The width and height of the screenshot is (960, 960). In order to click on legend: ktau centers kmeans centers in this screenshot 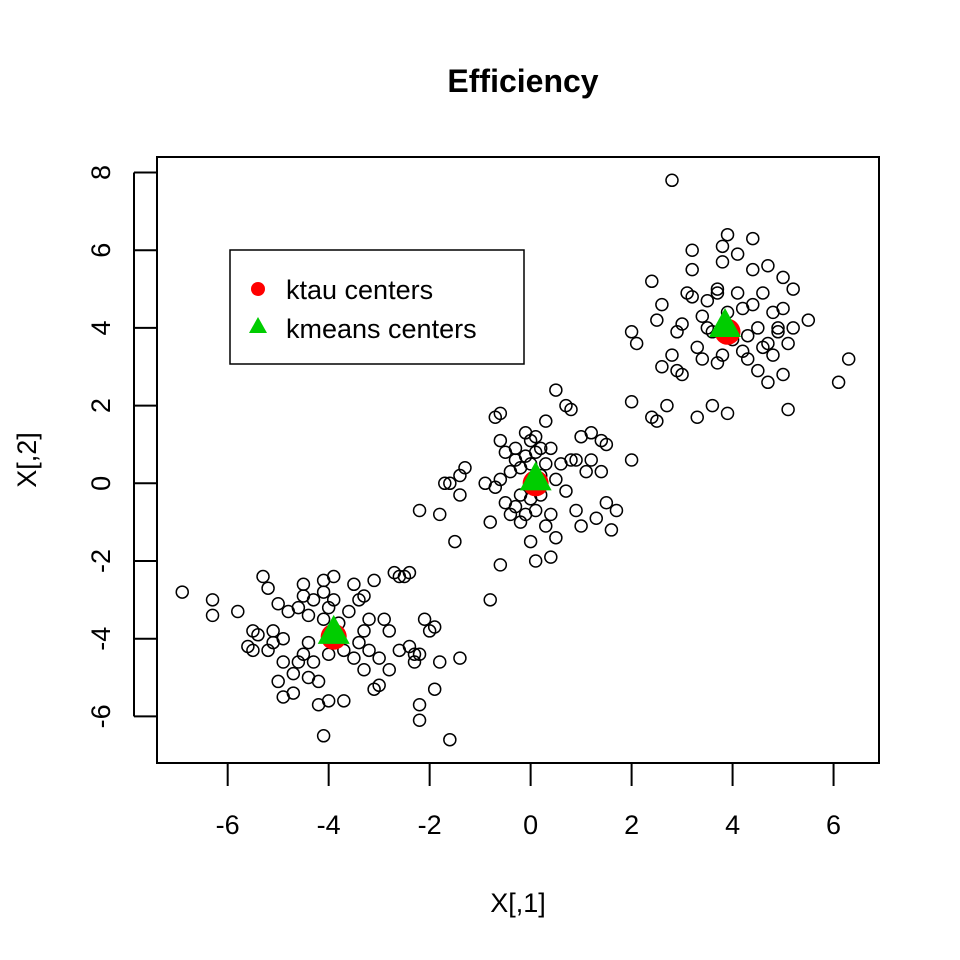, I will do `click(377, 307)`.